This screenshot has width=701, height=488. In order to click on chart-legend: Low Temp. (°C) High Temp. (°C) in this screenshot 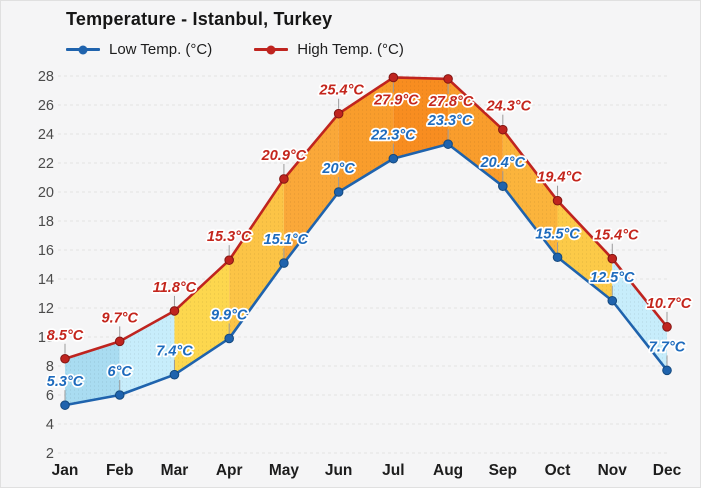, I will do `click(235, 49)`.